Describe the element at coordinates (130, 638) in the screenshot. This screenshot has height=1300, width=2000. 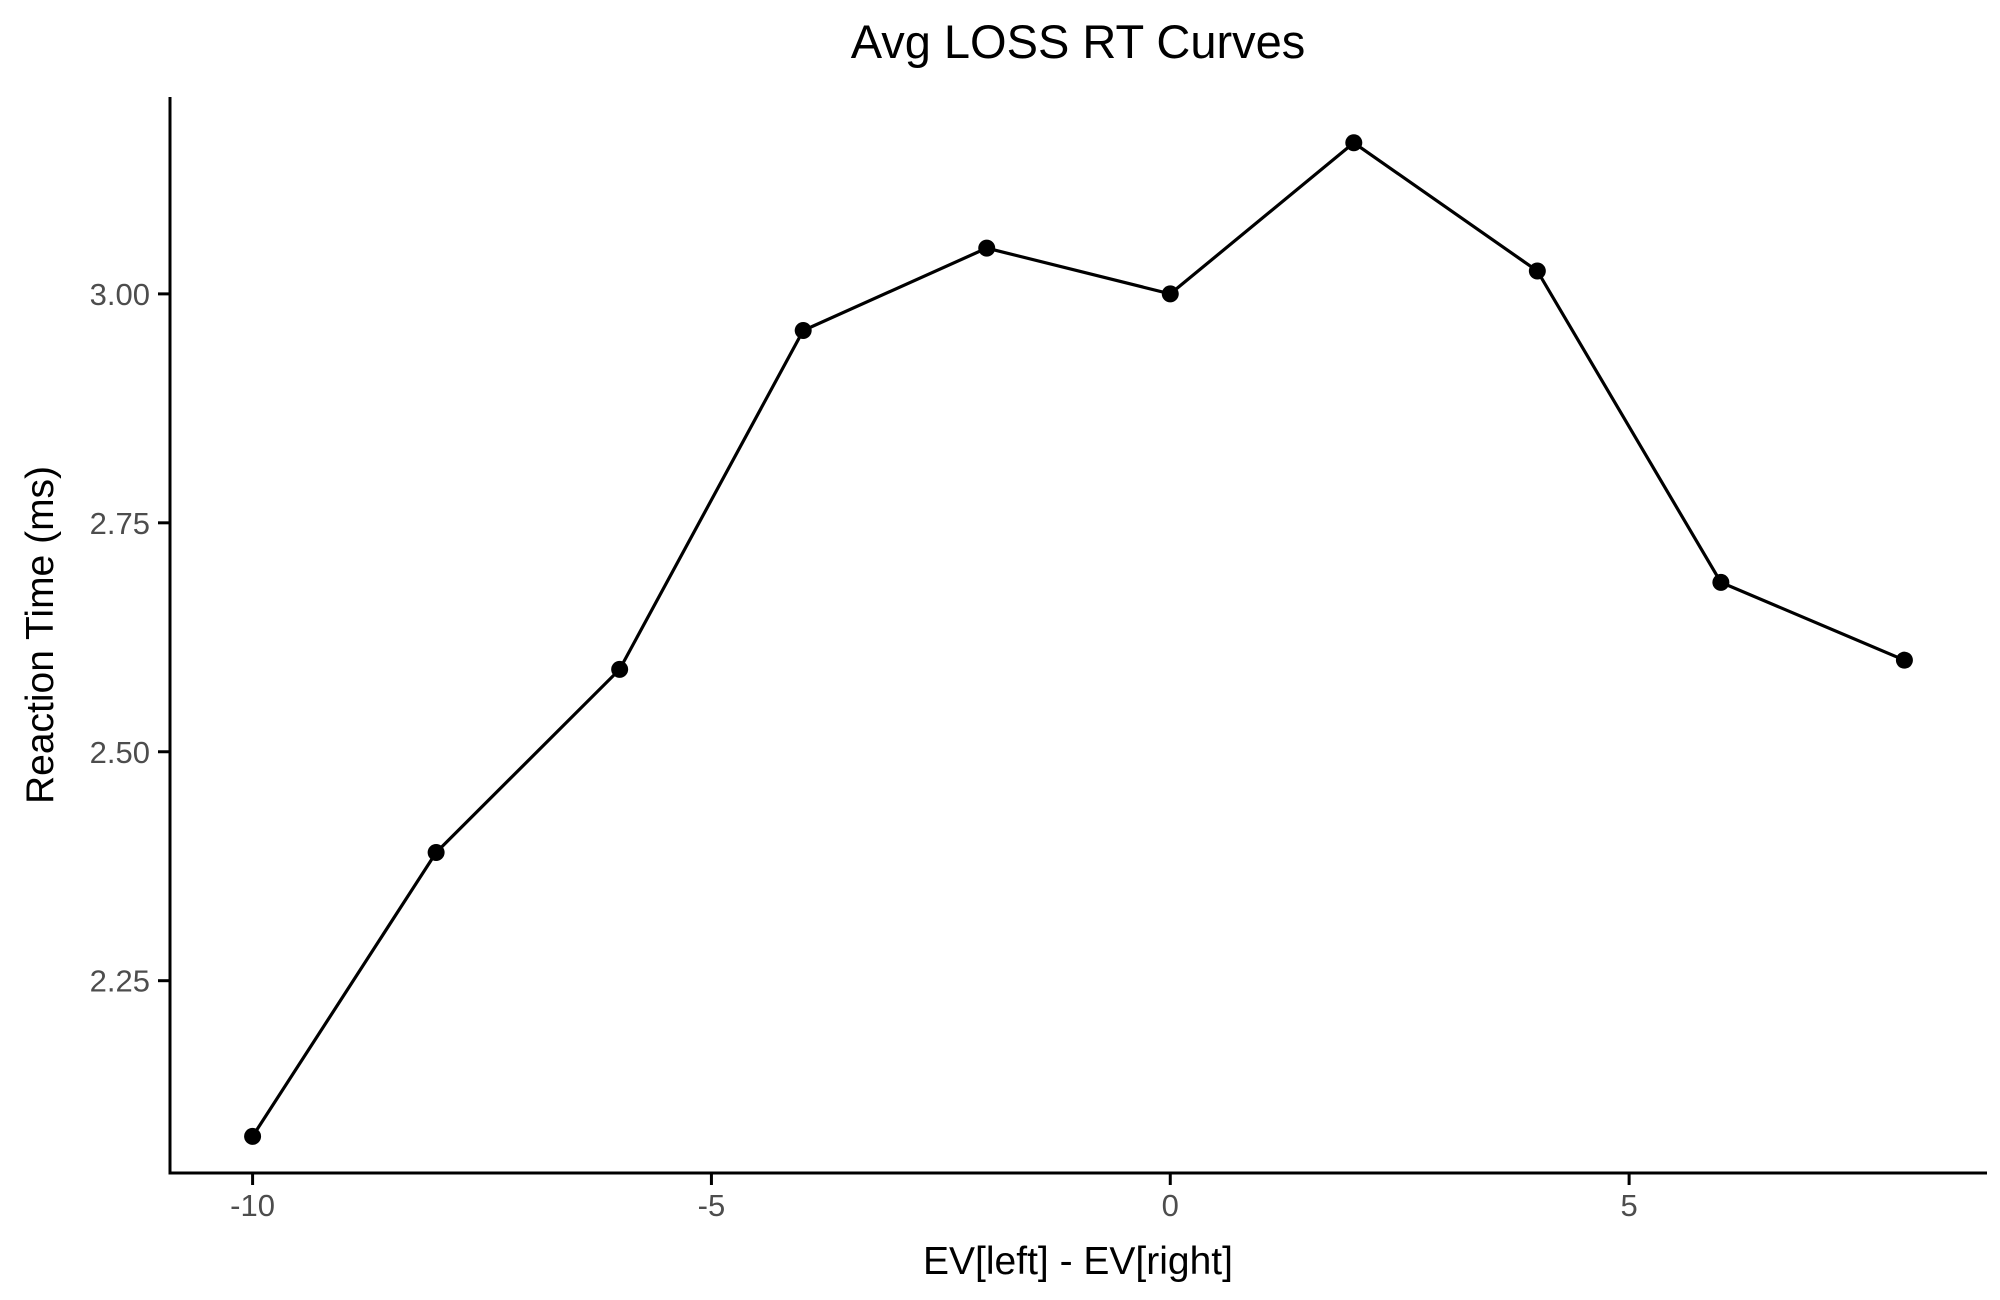
I see `y-ticks: 2.25 2.50 2.75 3.00` at that location.